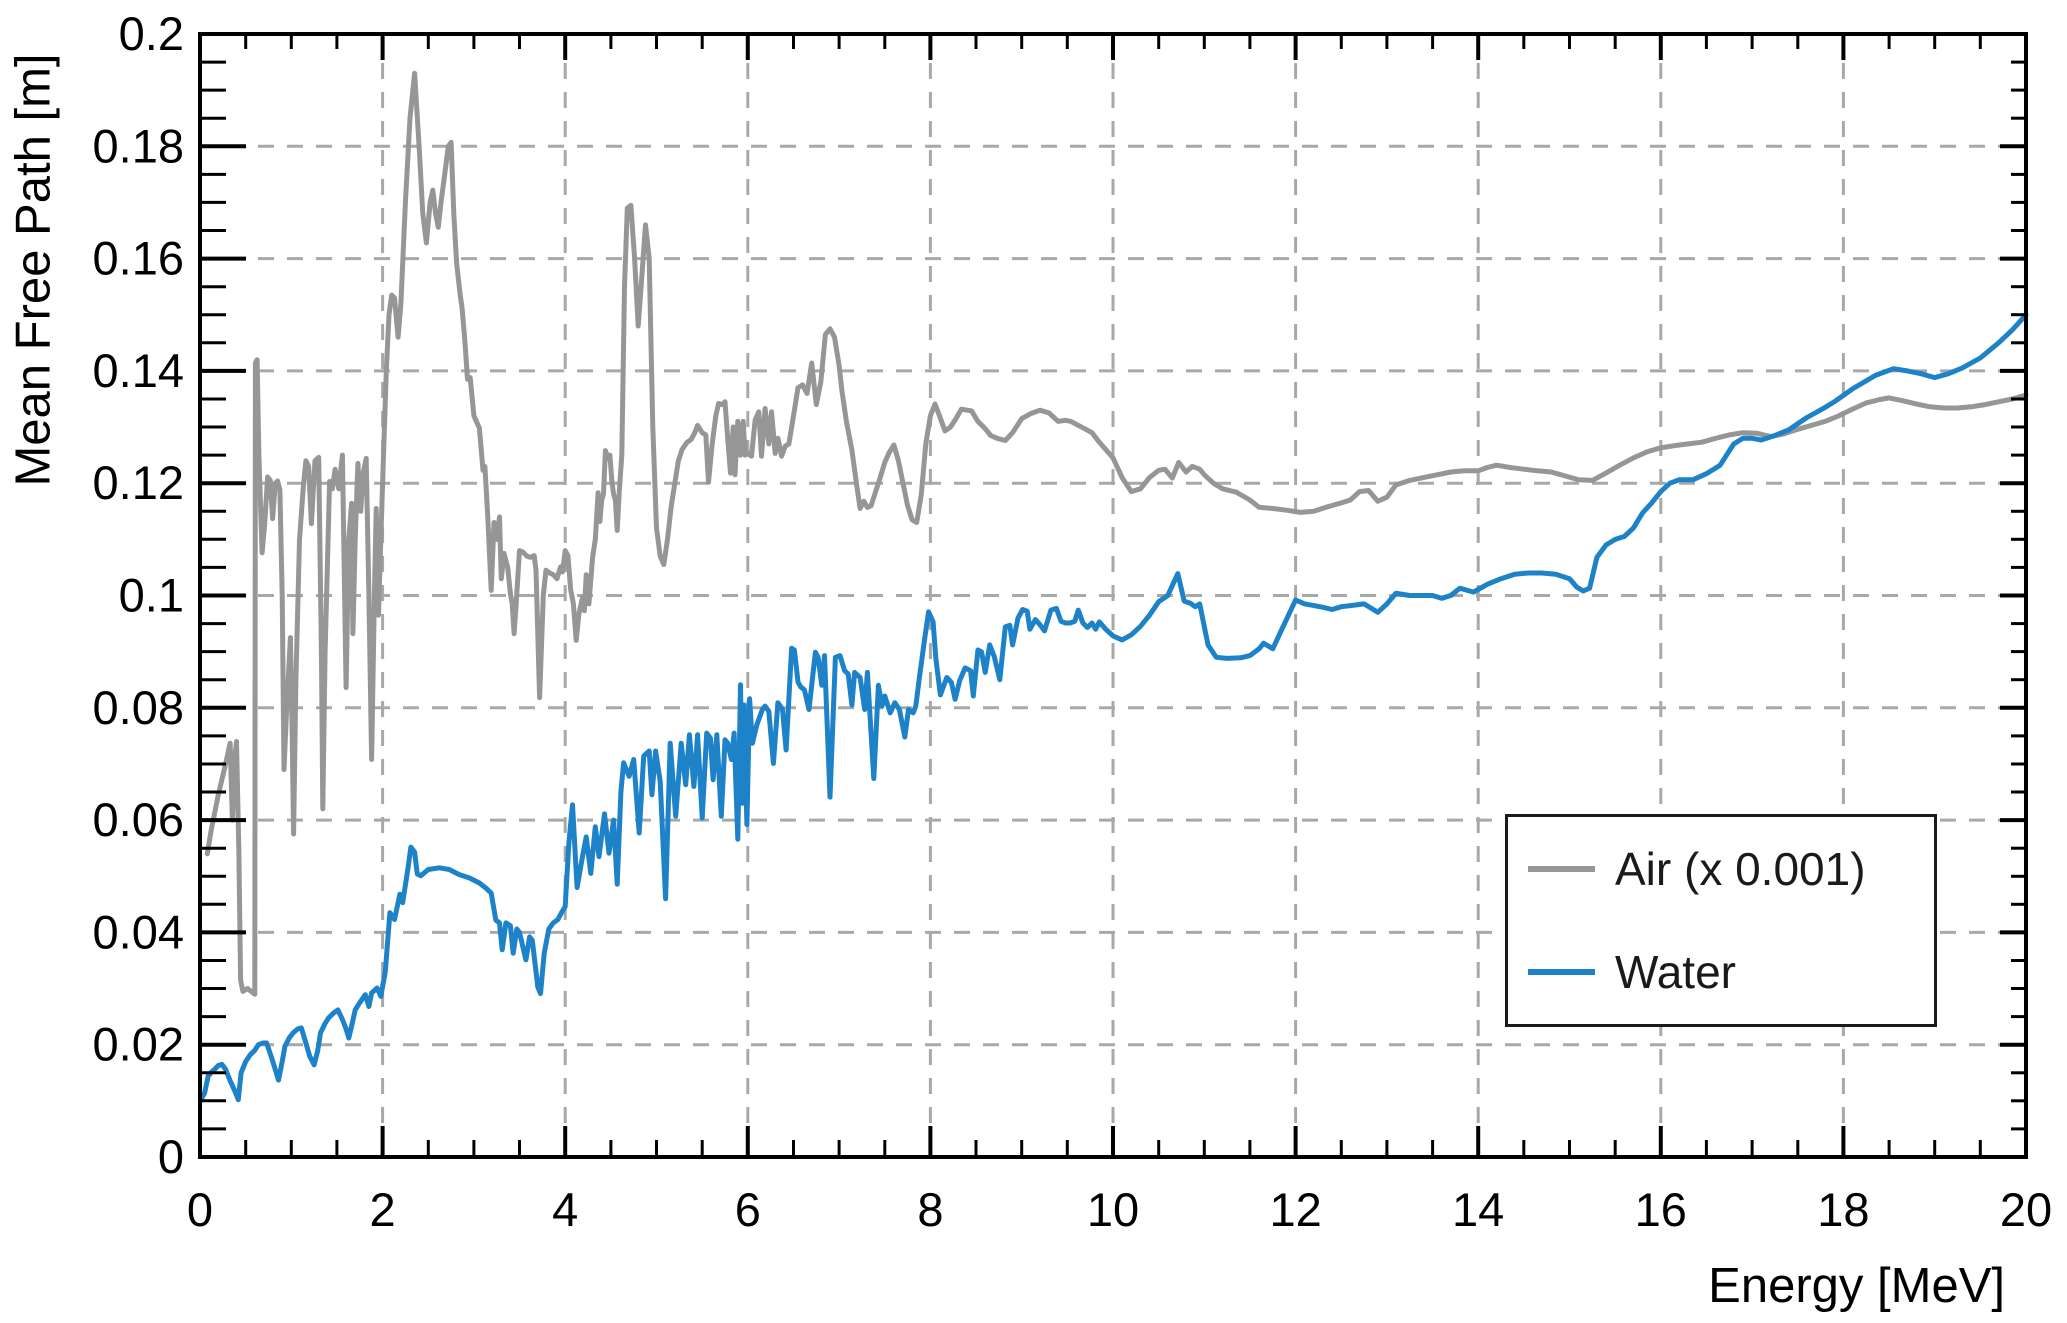 This screenshot has height=1323, width=2067. Describe the element at coordinates (1843, 1209) in the screenshot. I see `svg-text: 18` at that location.